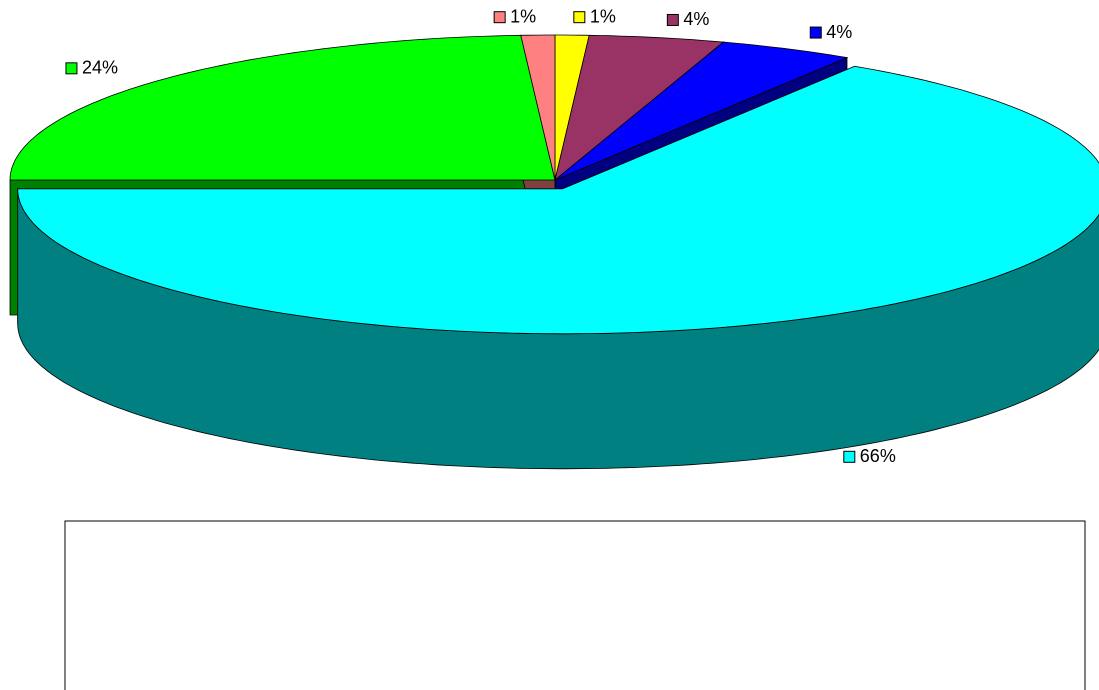 The height and width of the screenshot is (690, 1099). I want to click on data-label: 24%, so click(91, 68).